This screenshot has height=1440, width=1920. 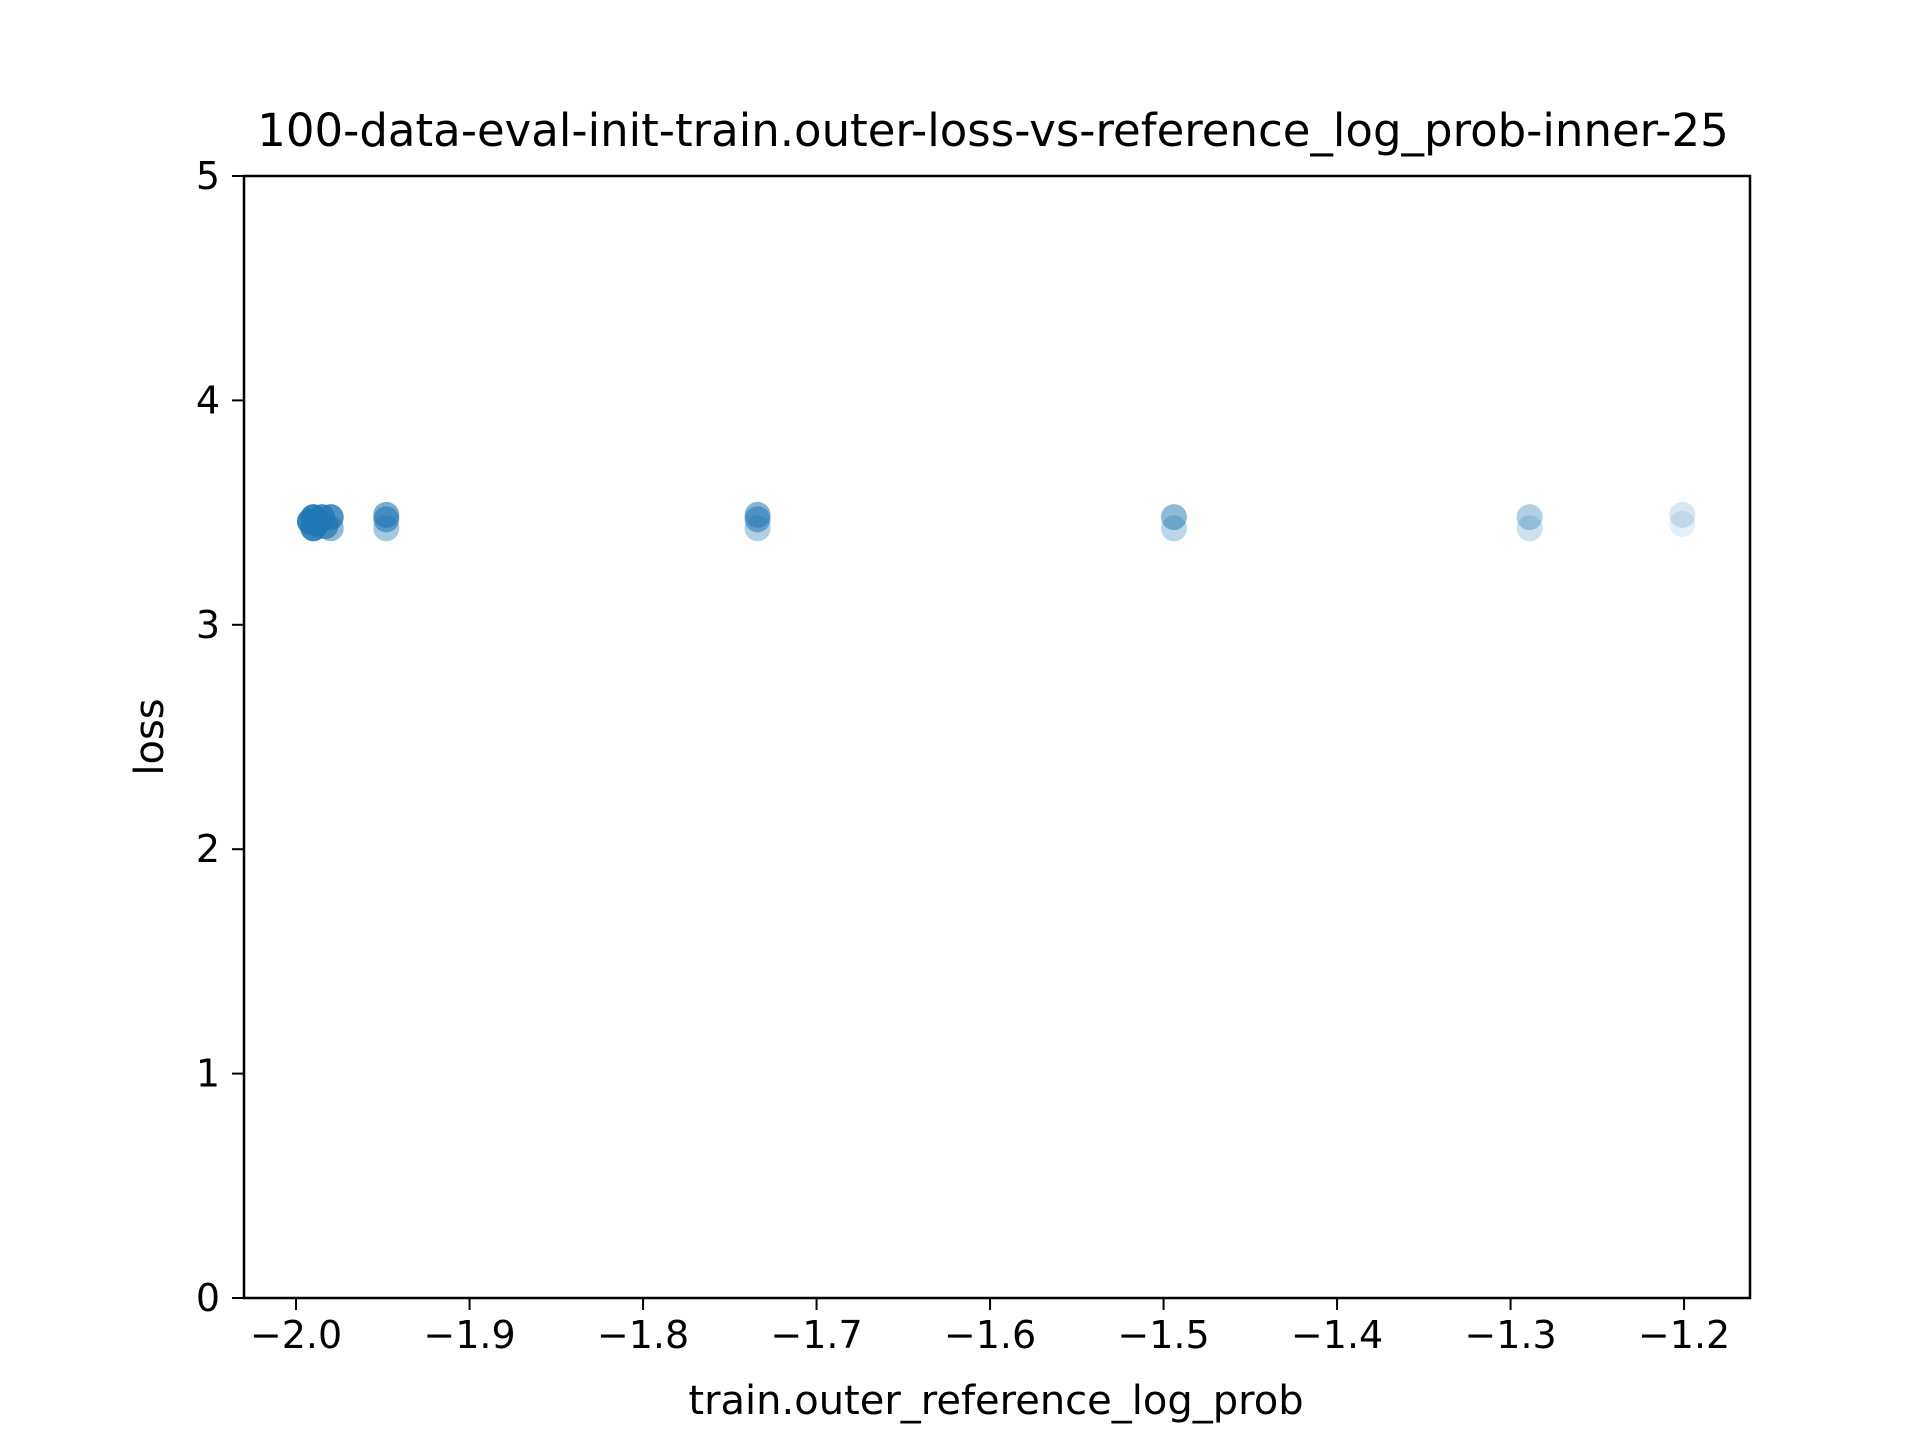 What do you see at coordinates (995, 1401) in the screenshot?
I see `x-axis-label: train.outer_reference_log_prob` at bounding box center [995, 1401].